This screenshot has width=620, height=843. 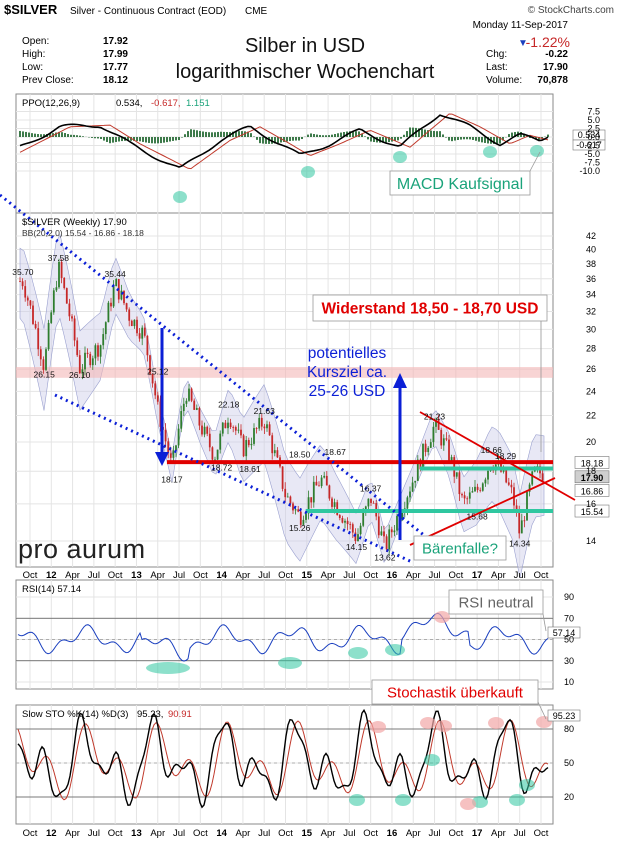 I want to click on stat-label: Prev Close:, so click(x=48, y=80).